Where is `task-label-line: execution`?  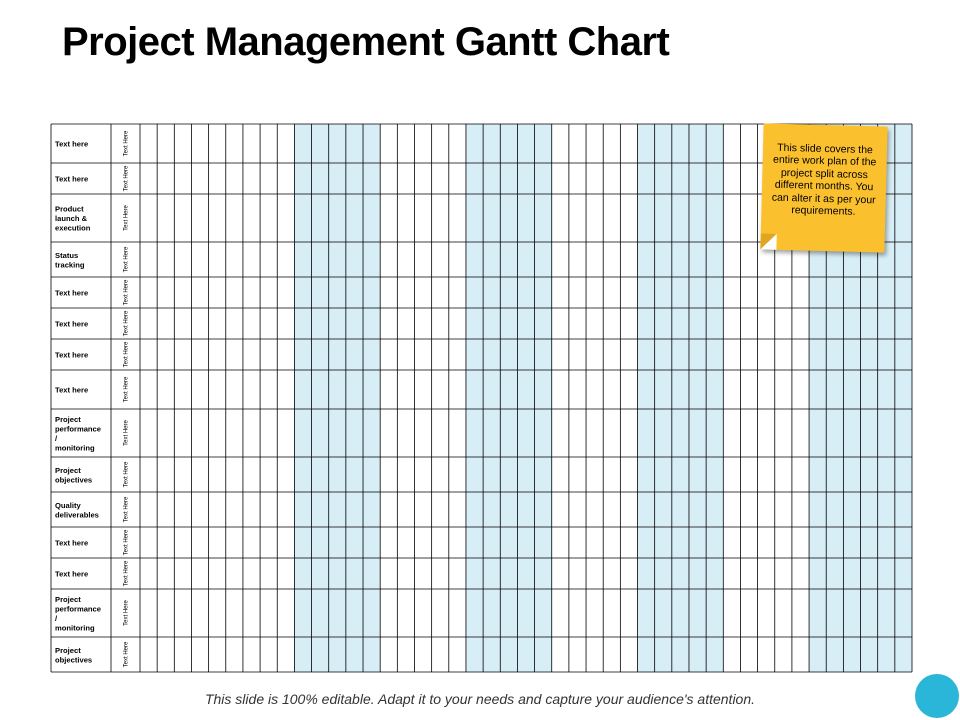 task-label-line: execution is located at coordinates (73, 228).